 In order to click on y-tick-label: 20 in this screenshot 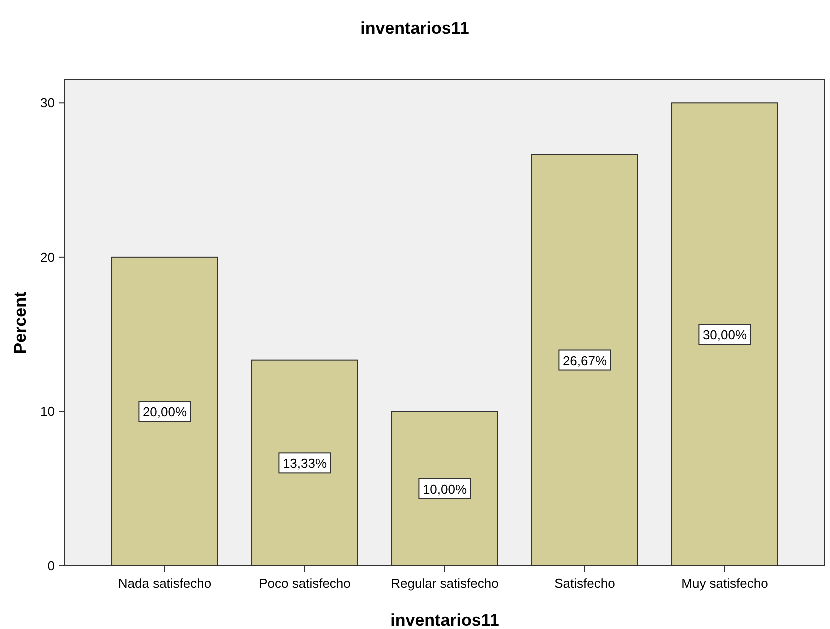, I will do `click(47, 257)`.